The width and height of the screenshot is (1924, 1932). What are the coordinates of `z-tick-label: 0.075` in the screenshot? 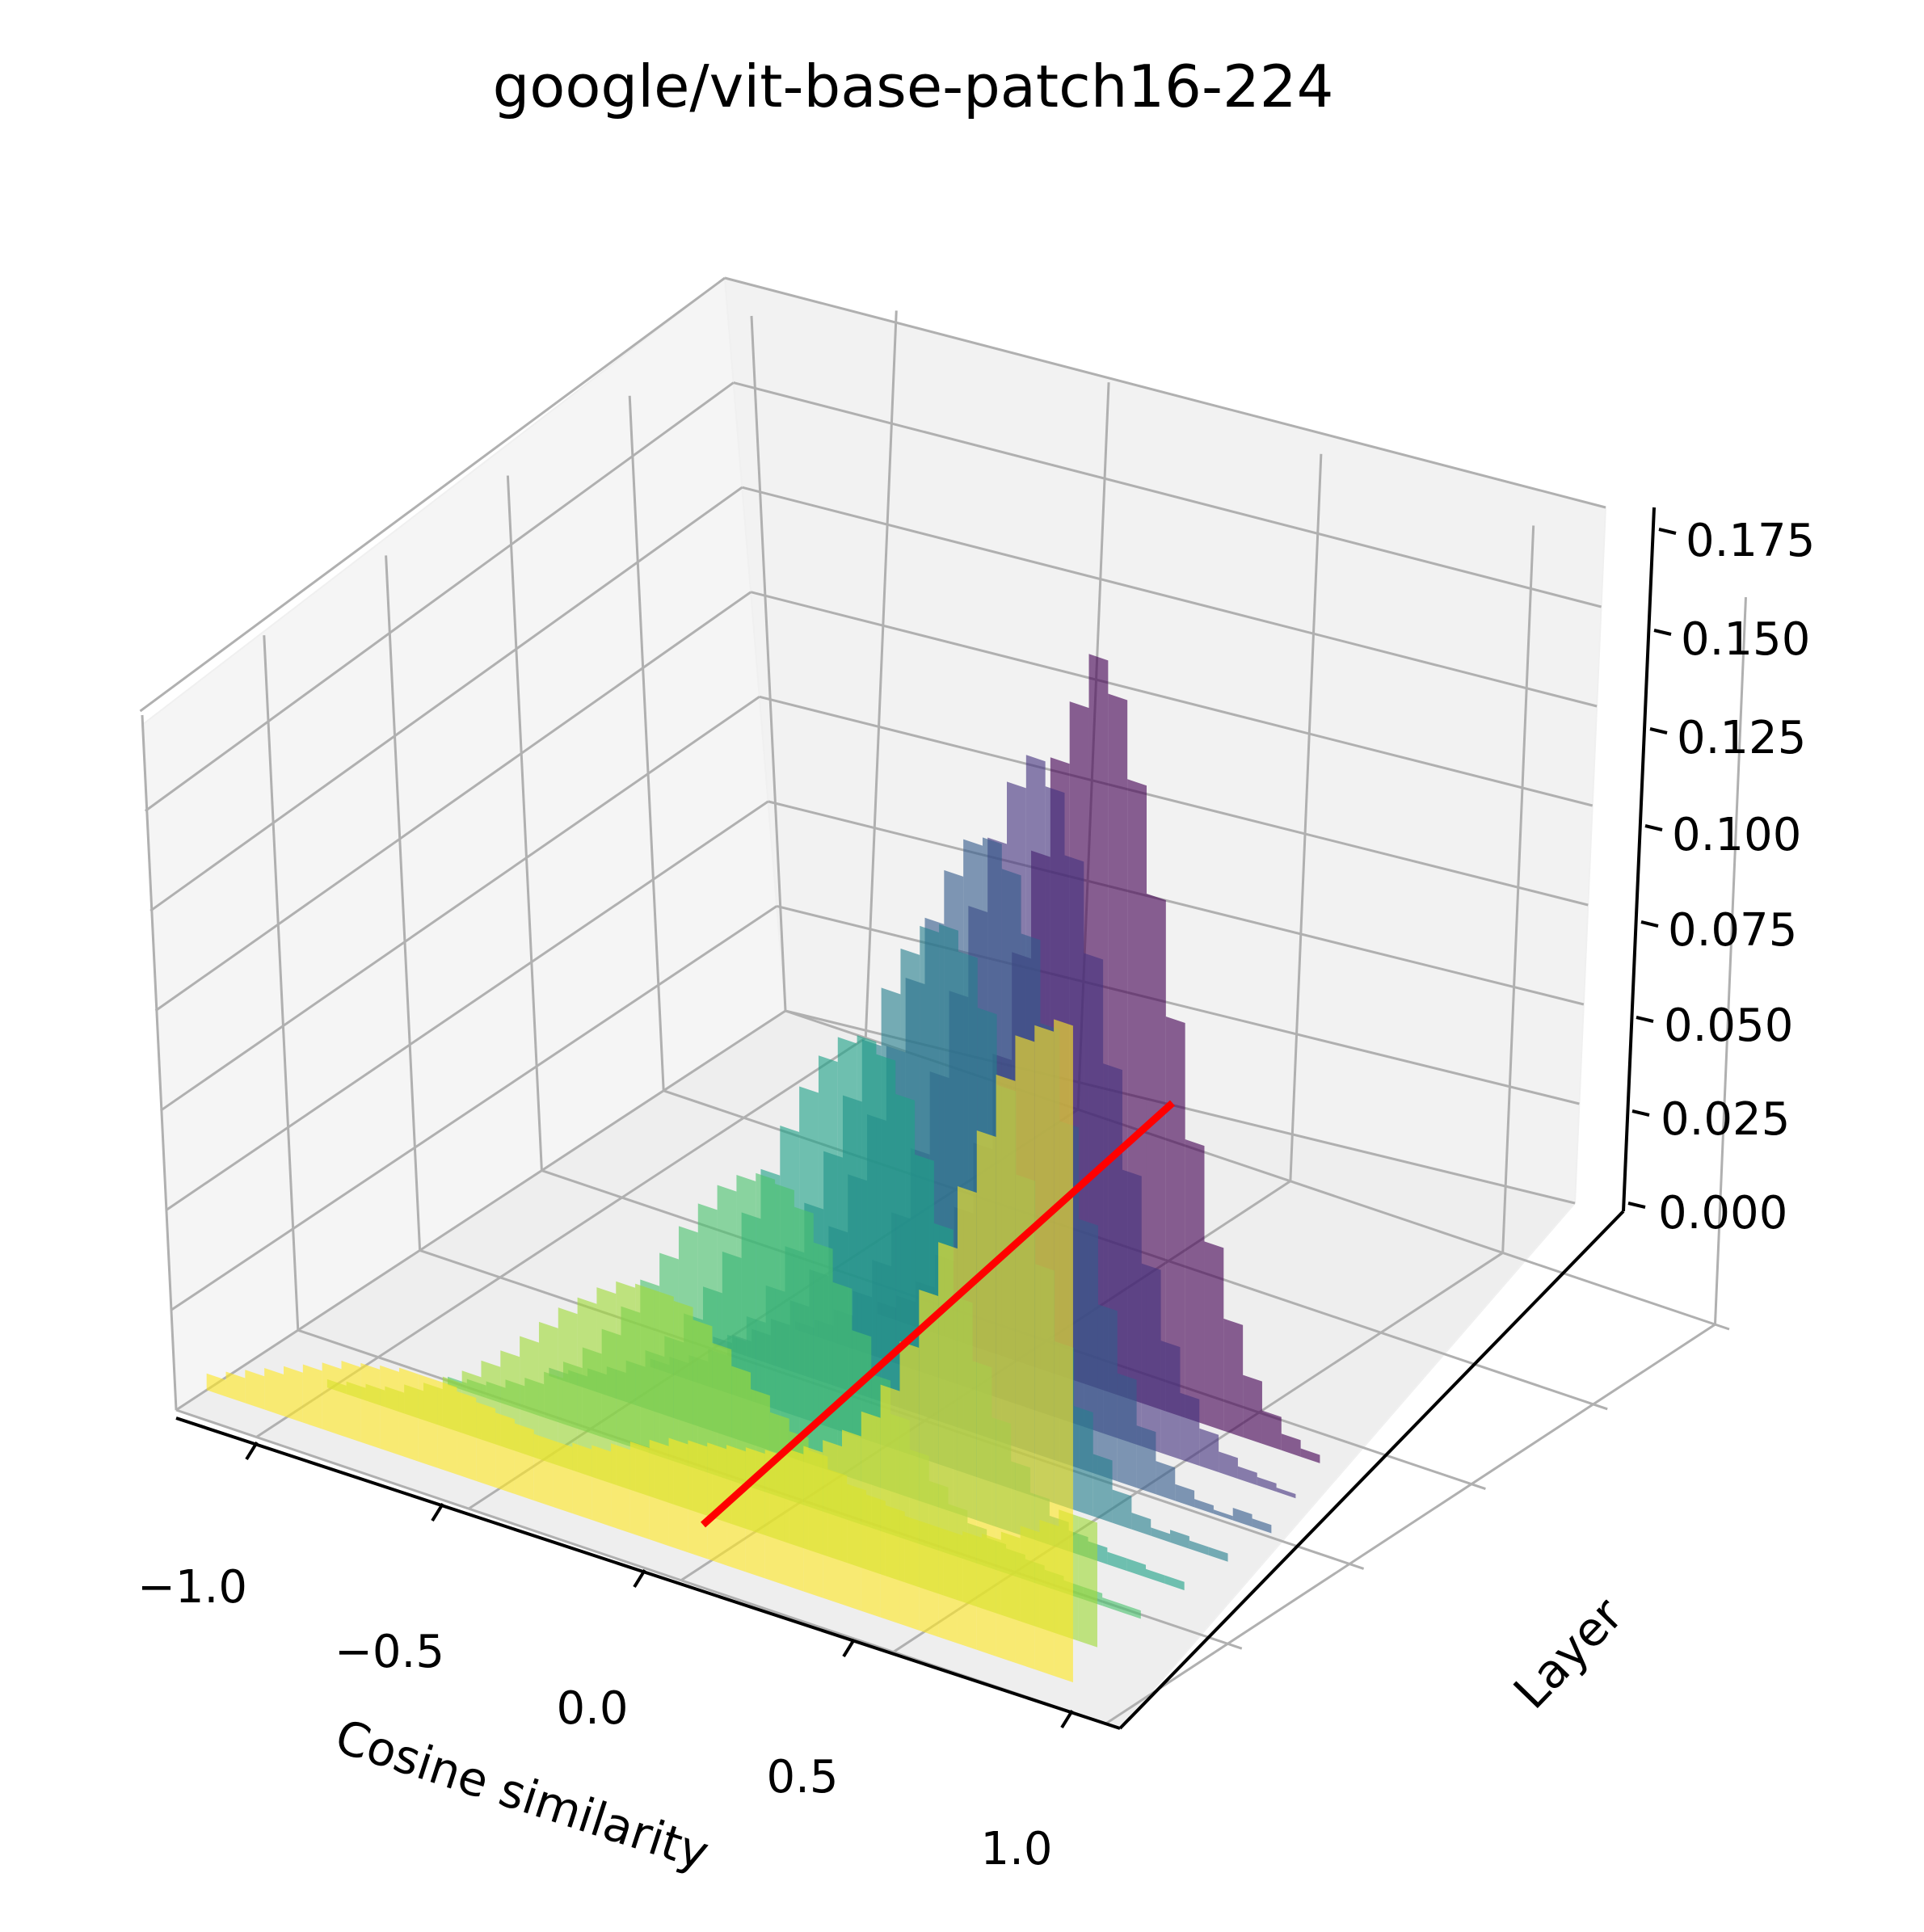 It's located at (1733, 930).